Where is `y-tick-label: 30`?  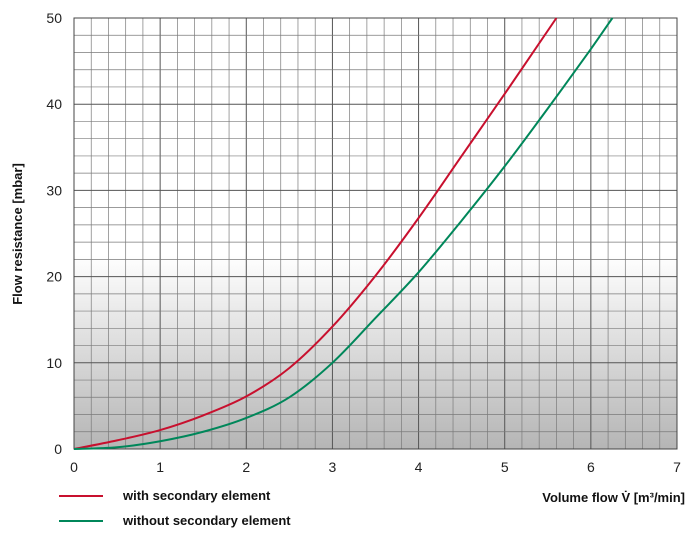 y-tick-label: 30 is located at coordinates (54, 190).